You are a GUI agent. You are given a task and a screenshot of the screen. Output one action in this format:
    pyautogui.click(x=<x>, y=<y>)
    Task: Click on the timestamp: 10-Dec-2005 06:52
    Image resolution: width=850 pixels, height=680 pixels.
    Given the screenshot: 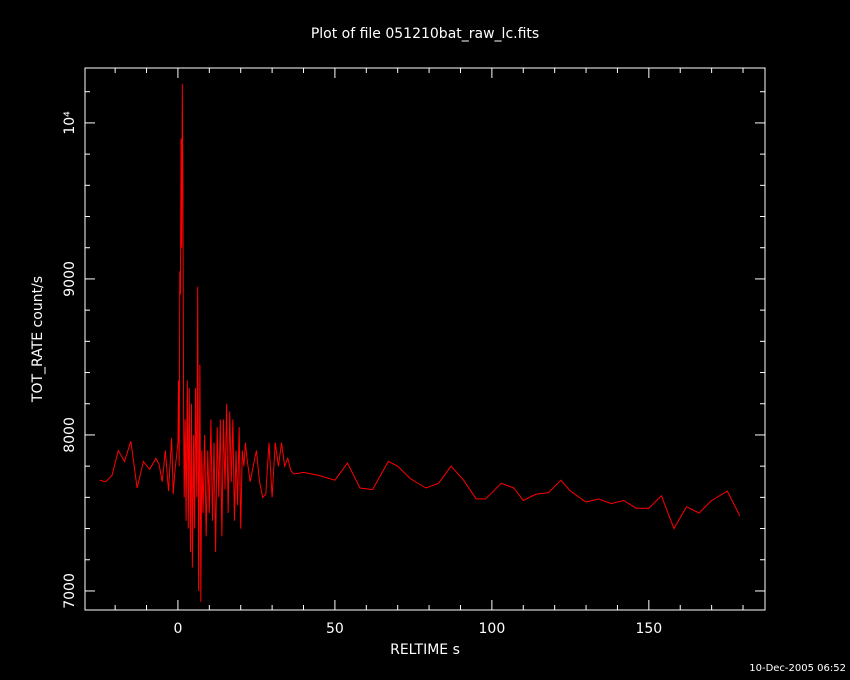 What is the action you would take?
    pyautogui.click(x=797, y=668)
    